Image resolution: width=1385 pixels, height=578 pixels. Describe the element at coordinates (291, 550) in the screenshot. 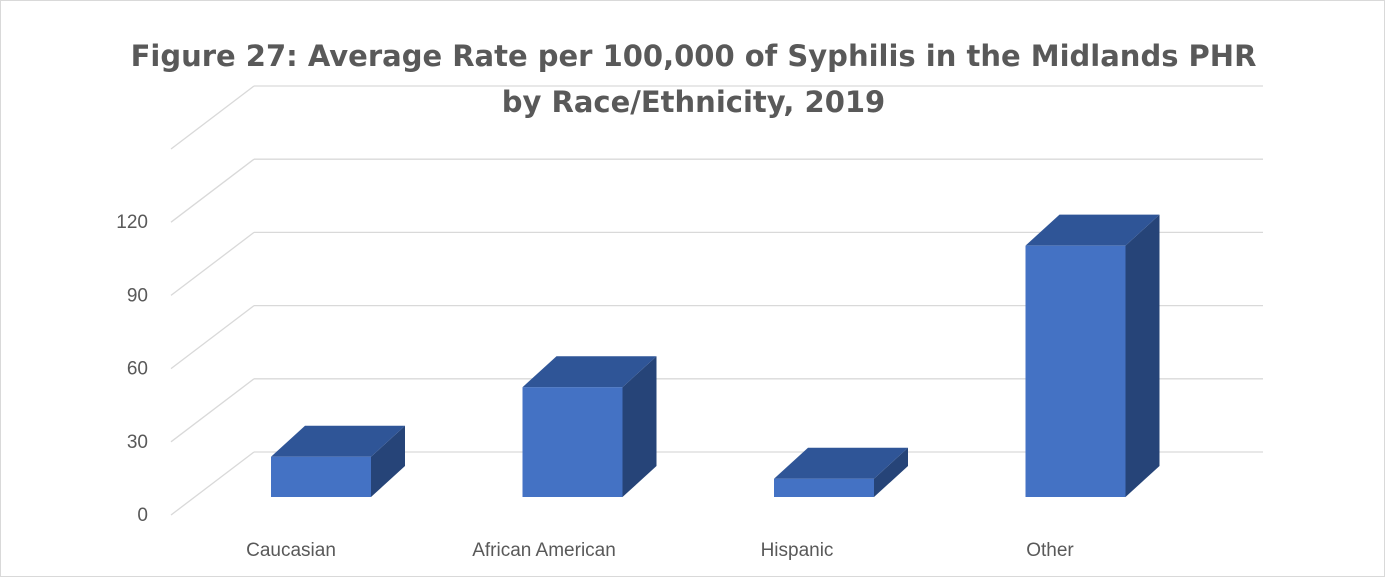

I see `x-category-label: Caucasian` at that location.